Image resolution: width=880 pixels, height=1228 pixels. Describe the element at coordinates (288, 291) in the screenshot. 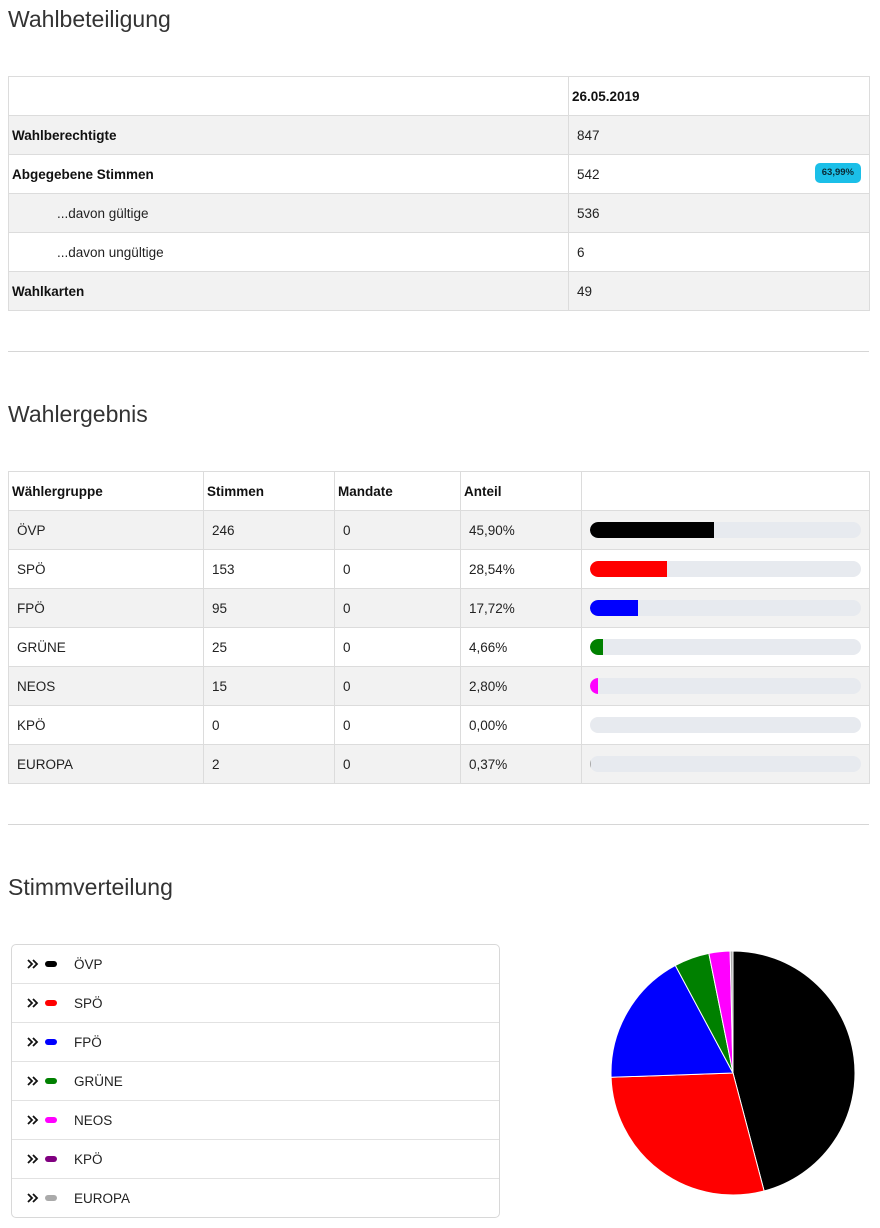

I see `turnout-row-label: Wahlkarten` at that location.